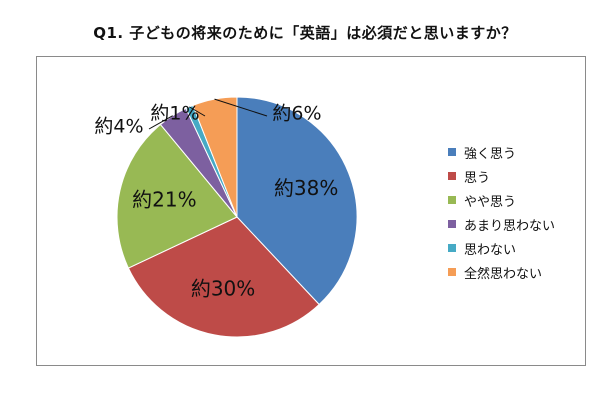 This screenshot has height=400, width=610. Describe the element at coordinates (223, 289) in the screenshot. I see `data-label-2: 約30%` at that location.